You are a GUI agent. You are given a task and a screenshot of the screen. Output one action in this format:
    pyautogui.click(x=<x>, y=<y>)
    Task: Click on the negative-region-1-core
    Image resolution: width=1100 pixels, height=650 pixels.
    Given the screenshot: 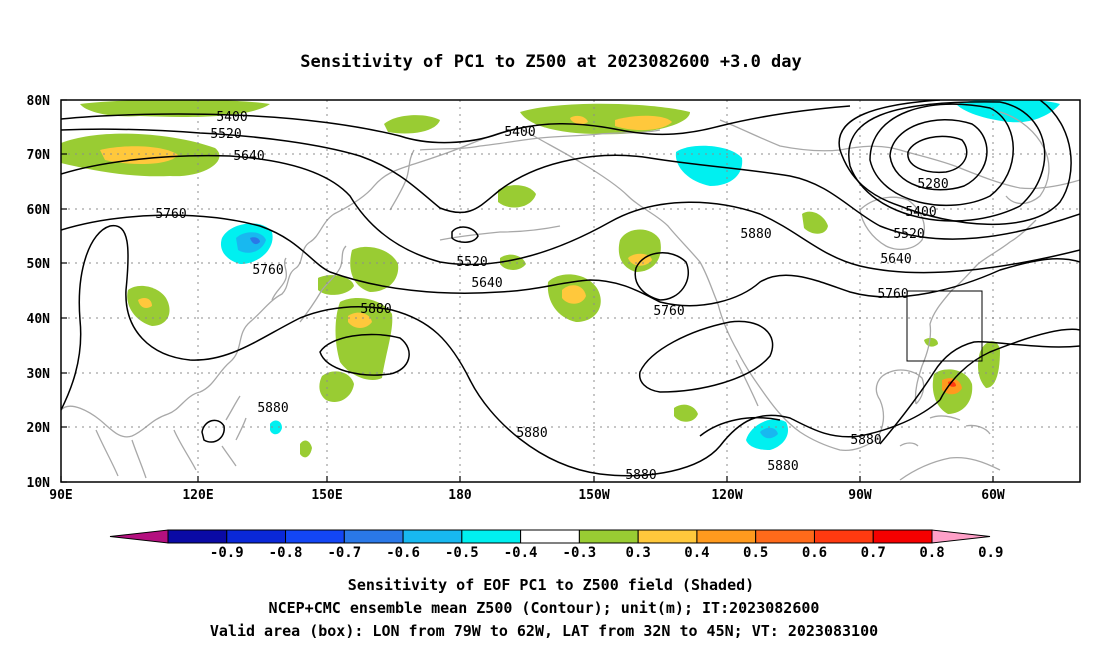 What is the action you would take?
    pyautogui.click(x=251, y=242)
    